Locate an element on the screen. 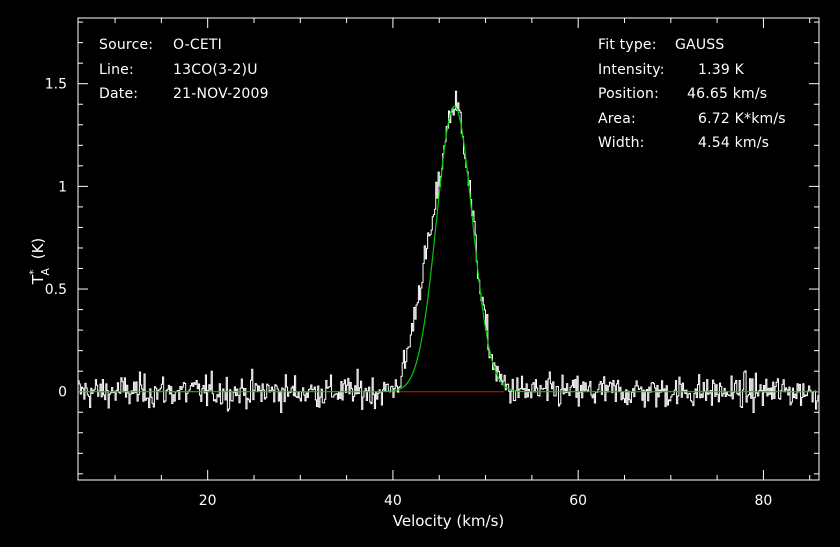  info-value: 21-NOV-2009 is located at coordinates (221, 94).